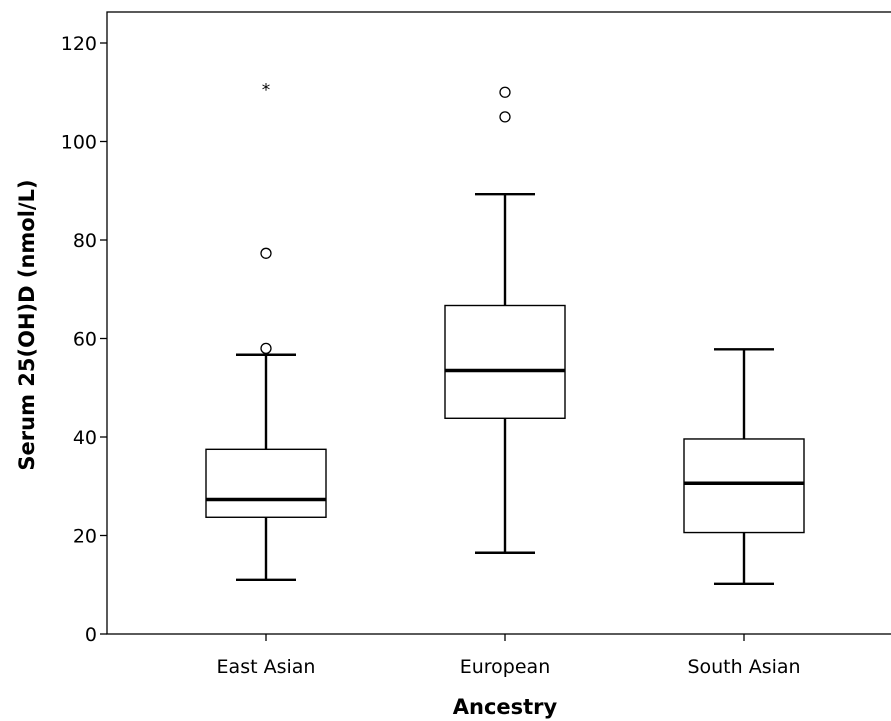  What do you see at coordinates (266, 331) in the screenshot?
I see `box-east-asian: *` at bounding box center [266, 331].